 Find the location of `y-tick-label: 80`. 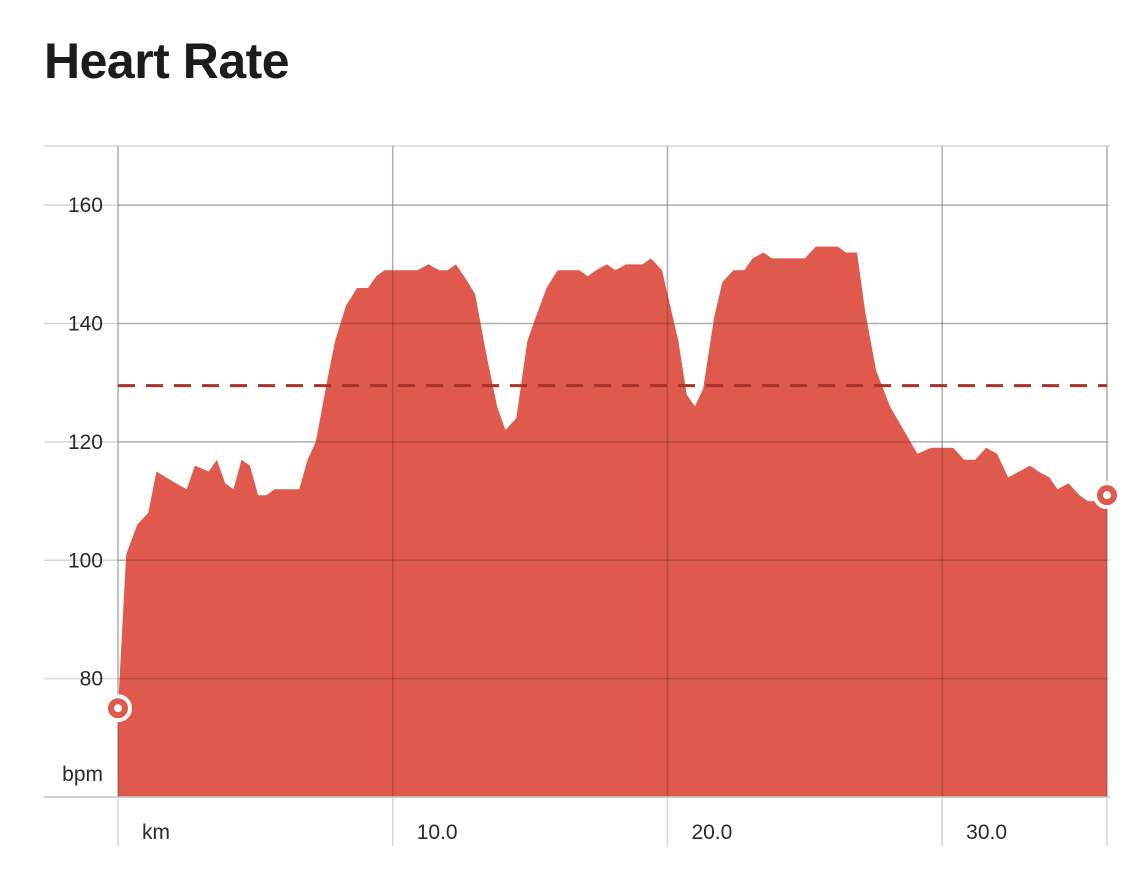

y-tick-label: 80 is located at coordinates (91, 679).